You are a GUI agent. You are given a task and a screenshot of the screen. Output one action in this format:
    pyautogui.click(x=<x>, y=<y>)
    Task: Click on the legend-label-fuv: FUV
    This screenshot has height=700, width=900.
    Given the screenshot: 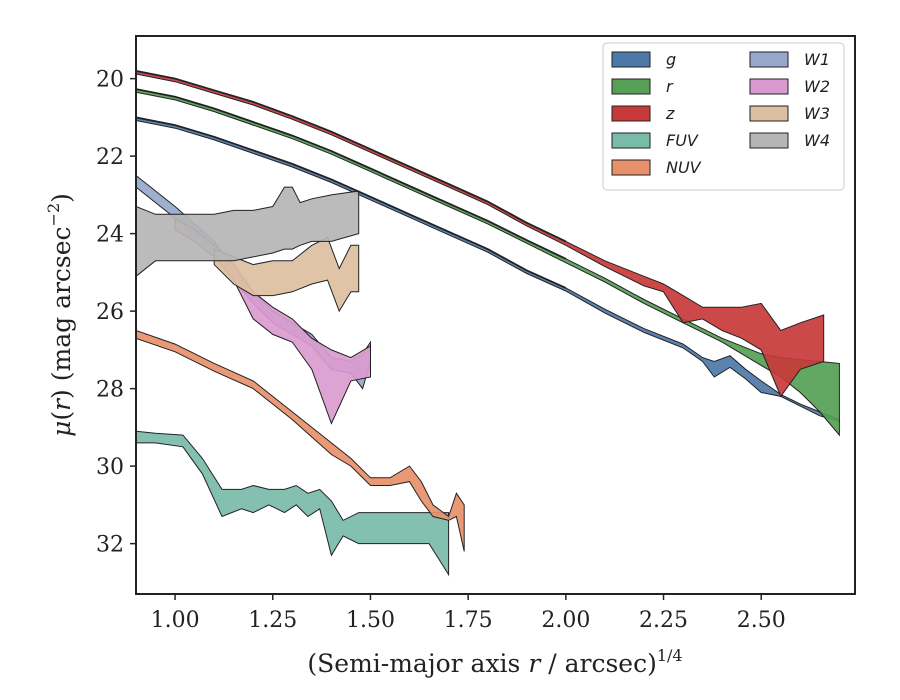 What is the action you would take?
    pyautogui.click(x=682, y=140)
    